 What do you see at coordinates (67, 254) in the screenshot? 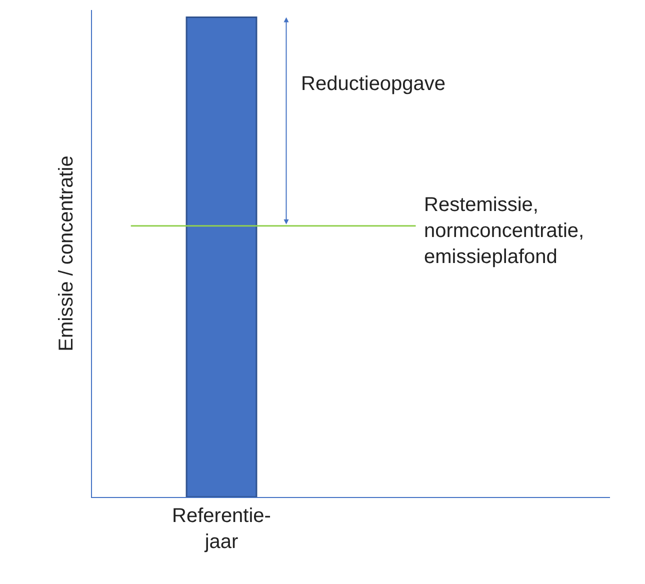
I see `y-axis-title: Emissie / concentratie` at bounding box center [67, 254].